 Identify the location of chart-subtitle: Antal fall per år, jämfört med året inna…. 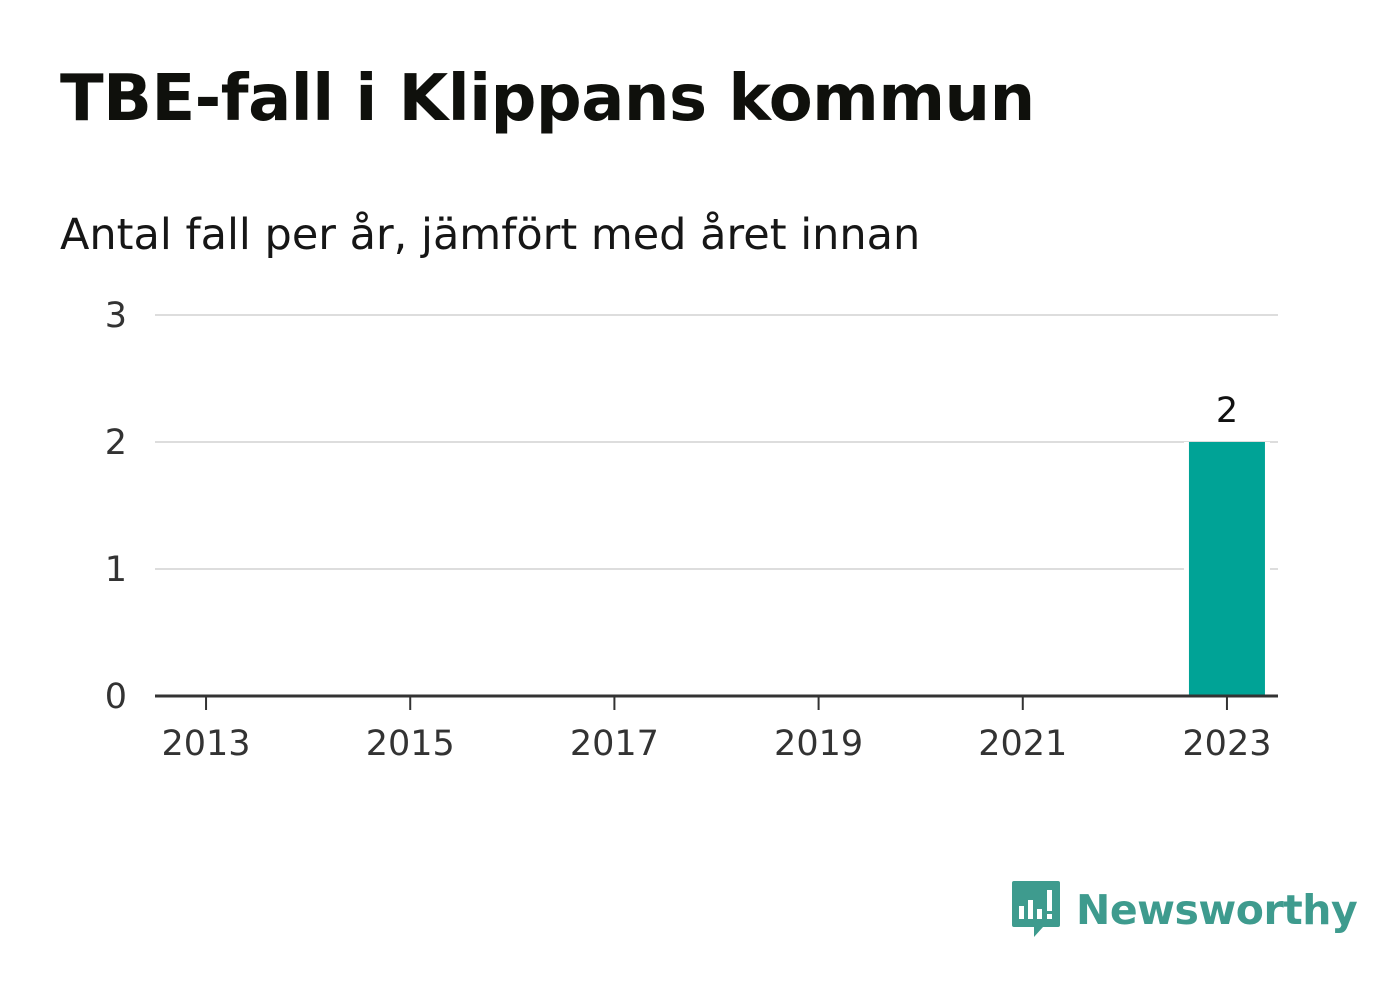
(490, 235).